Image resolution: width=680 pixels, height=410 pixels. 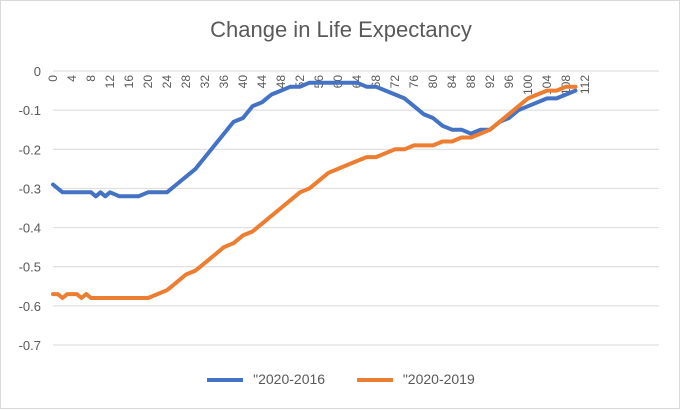 What do you see at coordinates (186, 82) in the screenshot?
I see `x-tick-label-7: 28` at bounding box center [186, 82].